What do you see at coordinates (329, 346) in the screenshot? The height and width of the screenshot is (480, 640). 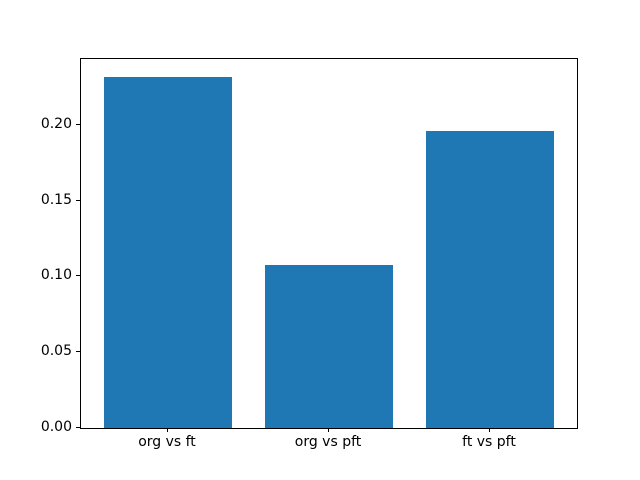 I see `bar-org-vs-pft` at bounding box center [329, 346].